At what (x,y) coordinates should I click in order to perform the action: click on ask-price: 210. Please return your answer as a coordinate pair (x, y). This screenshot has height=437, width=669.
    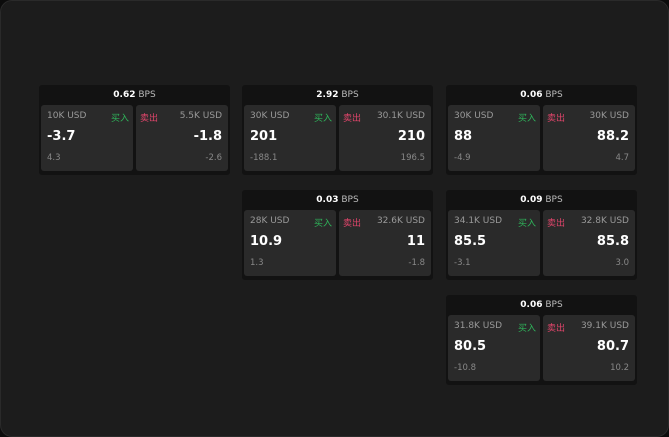
    Looking at the image, I should click on (411, 136).